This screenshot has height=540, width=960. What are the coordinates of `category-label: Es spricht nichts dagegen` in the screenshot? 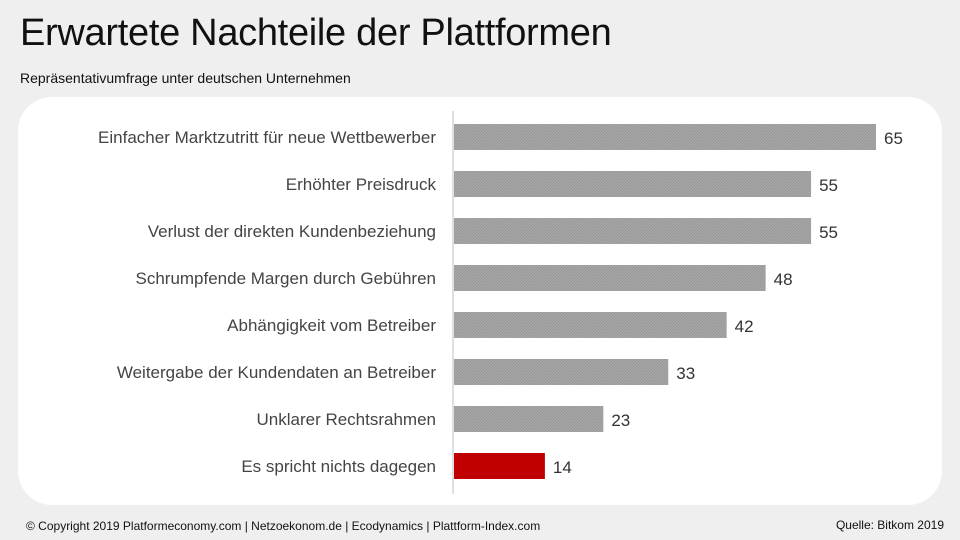 It's located at (338, 466).